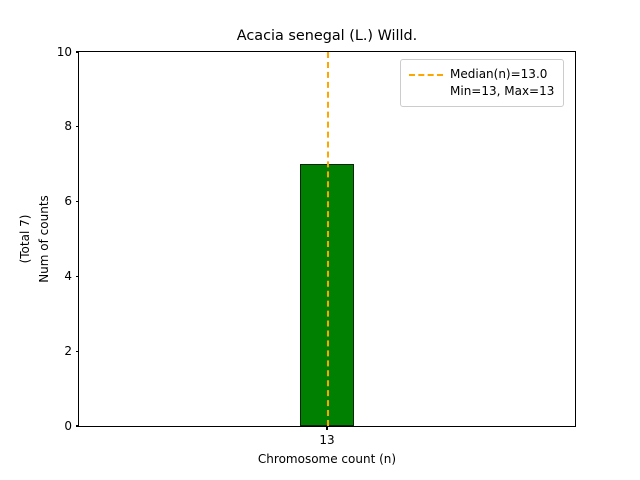  I want to click on legend-median-line-icon, so click(426, 74).